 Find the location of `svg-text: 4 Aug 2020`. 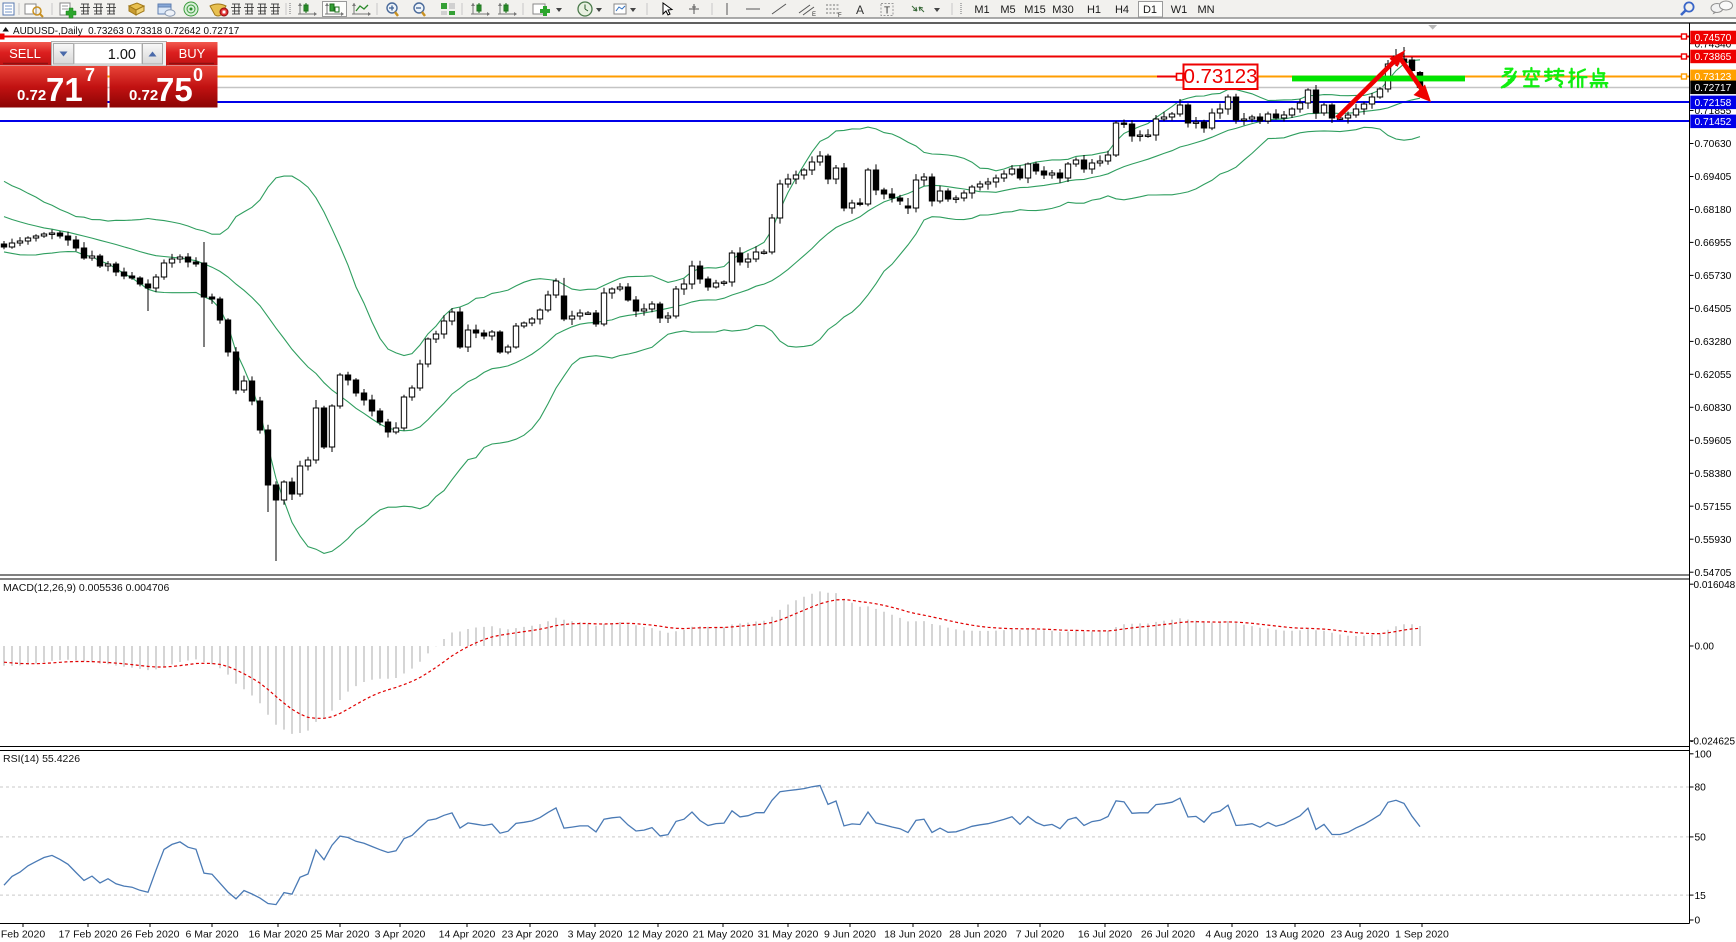

svg-text: 4 Aug 2020 is located at coordinates (1231, 935).